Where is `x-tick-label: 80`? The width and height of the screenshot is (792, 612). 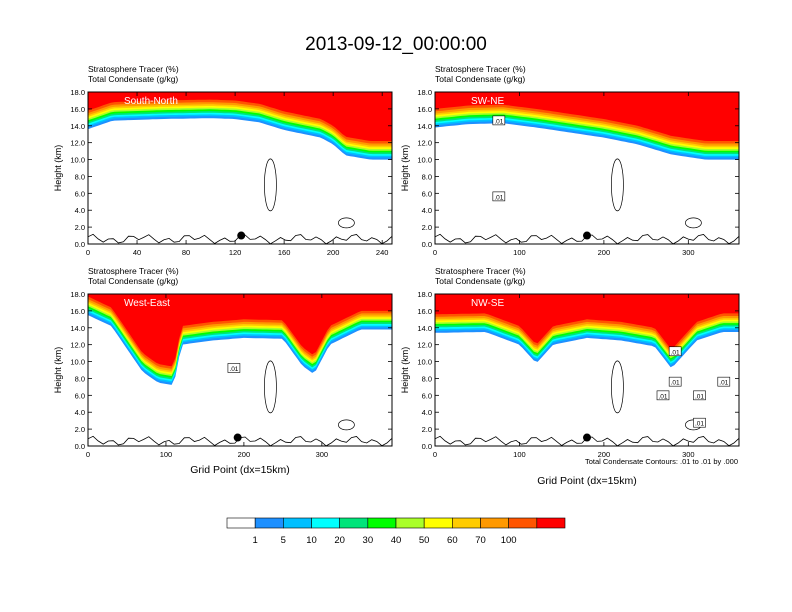
x-tick-label: 80 is located at coordinates (186, 252).